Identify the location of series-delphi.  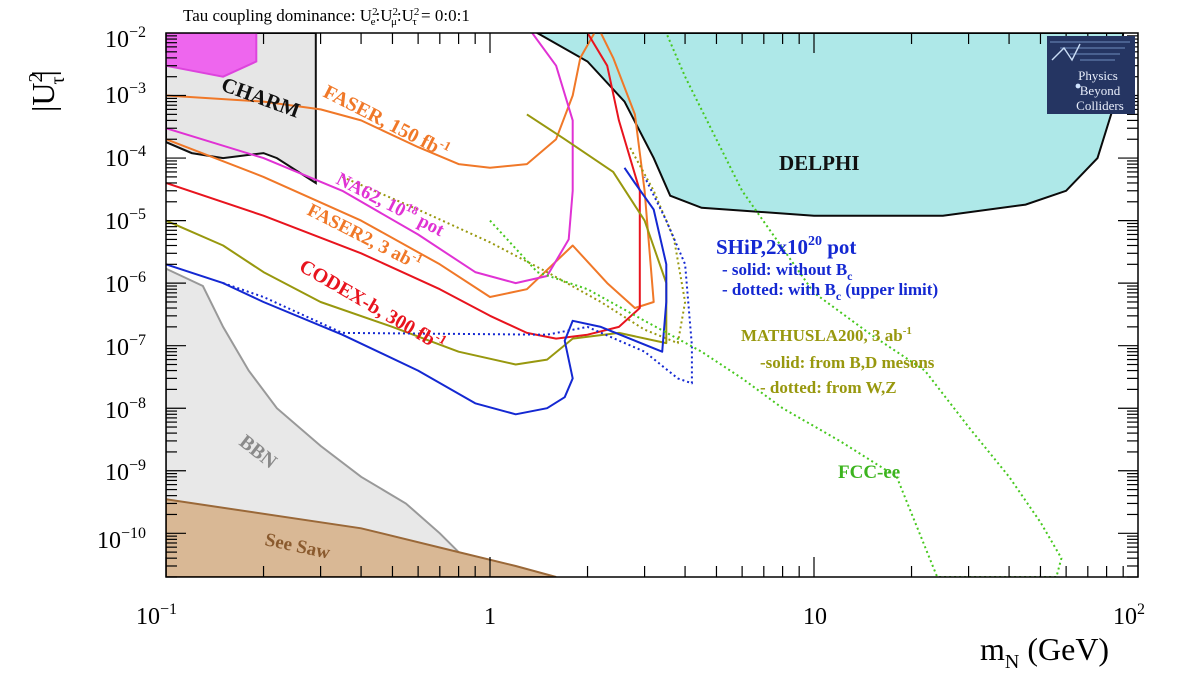
(830, 125).